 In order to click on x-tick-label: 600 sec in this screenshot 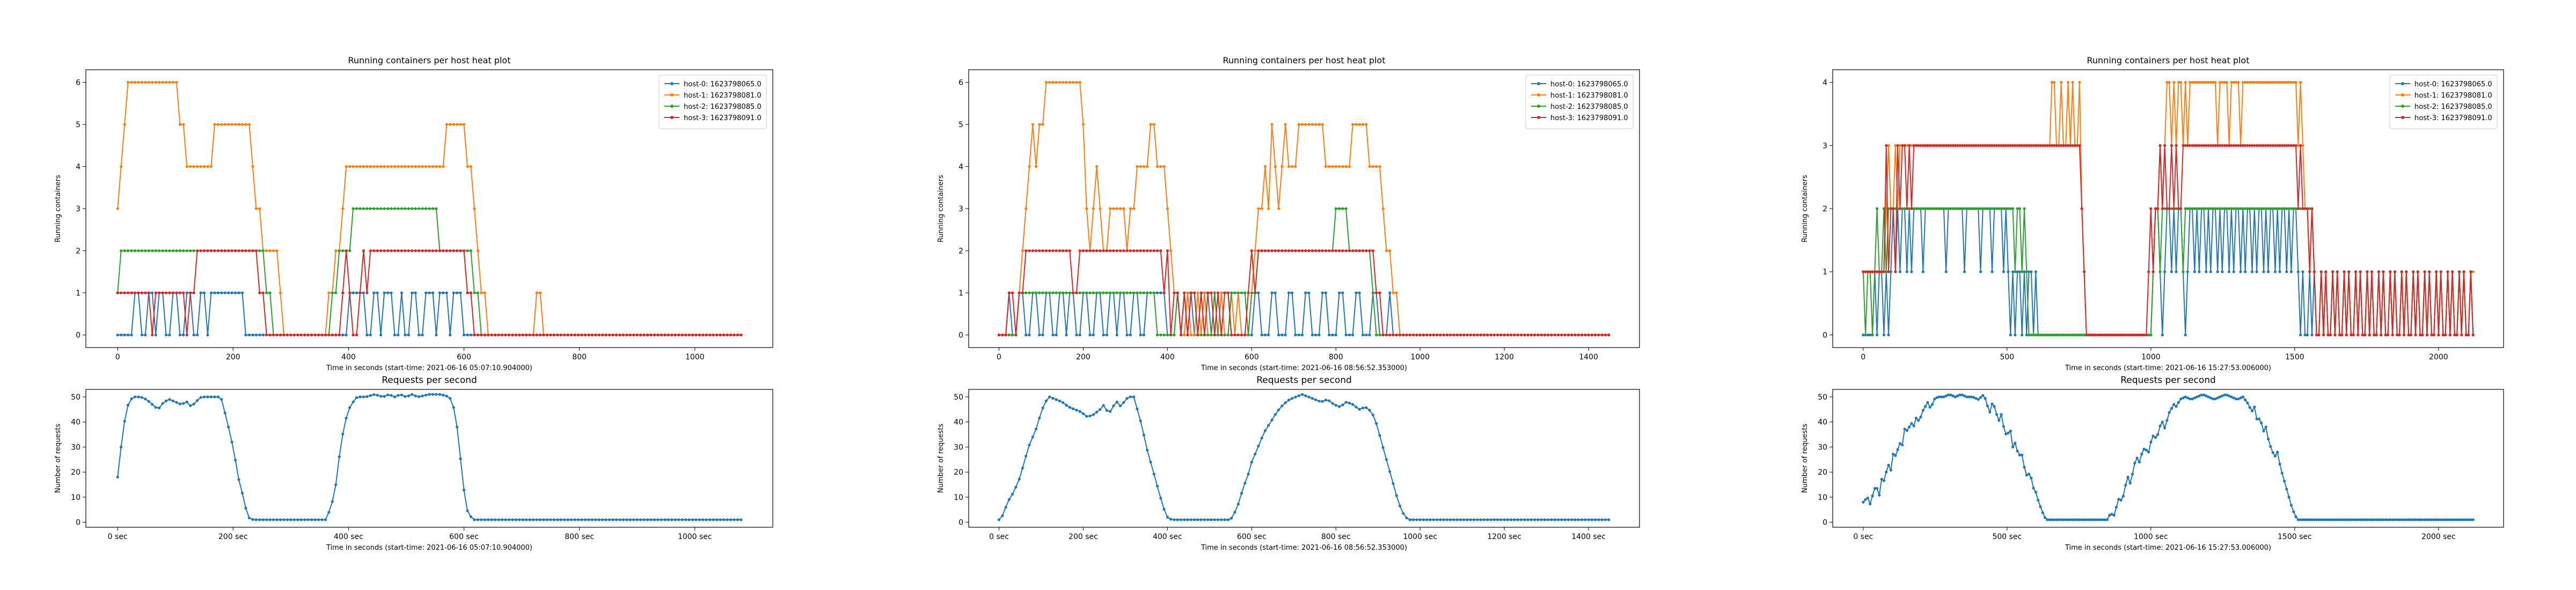, I will do `click(464, 537)`.